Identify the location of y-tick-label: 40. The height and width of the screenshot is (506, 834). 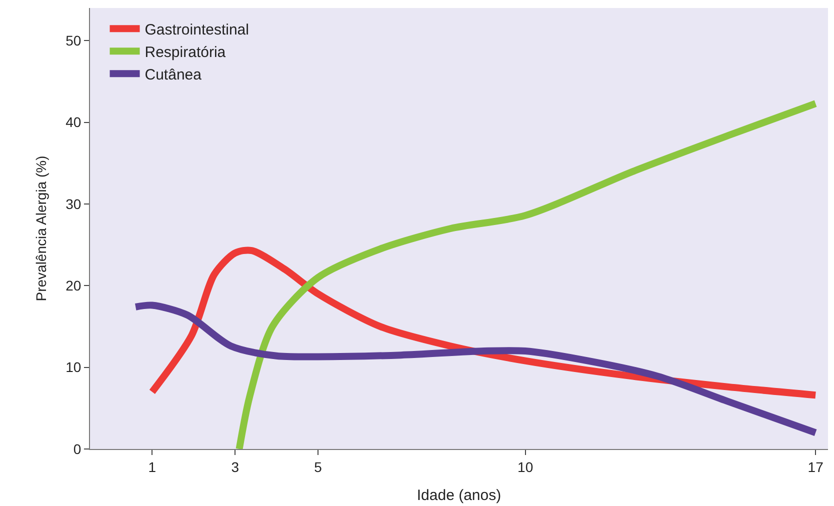
(74, 122).